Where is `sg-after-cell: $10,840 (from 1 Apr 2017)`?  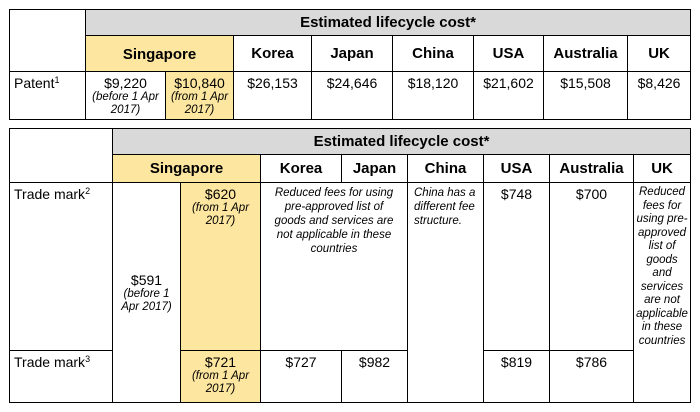
sg-after-cell: $10,840 (from 1 Apr 2017) is located at coordinates (199, 95).